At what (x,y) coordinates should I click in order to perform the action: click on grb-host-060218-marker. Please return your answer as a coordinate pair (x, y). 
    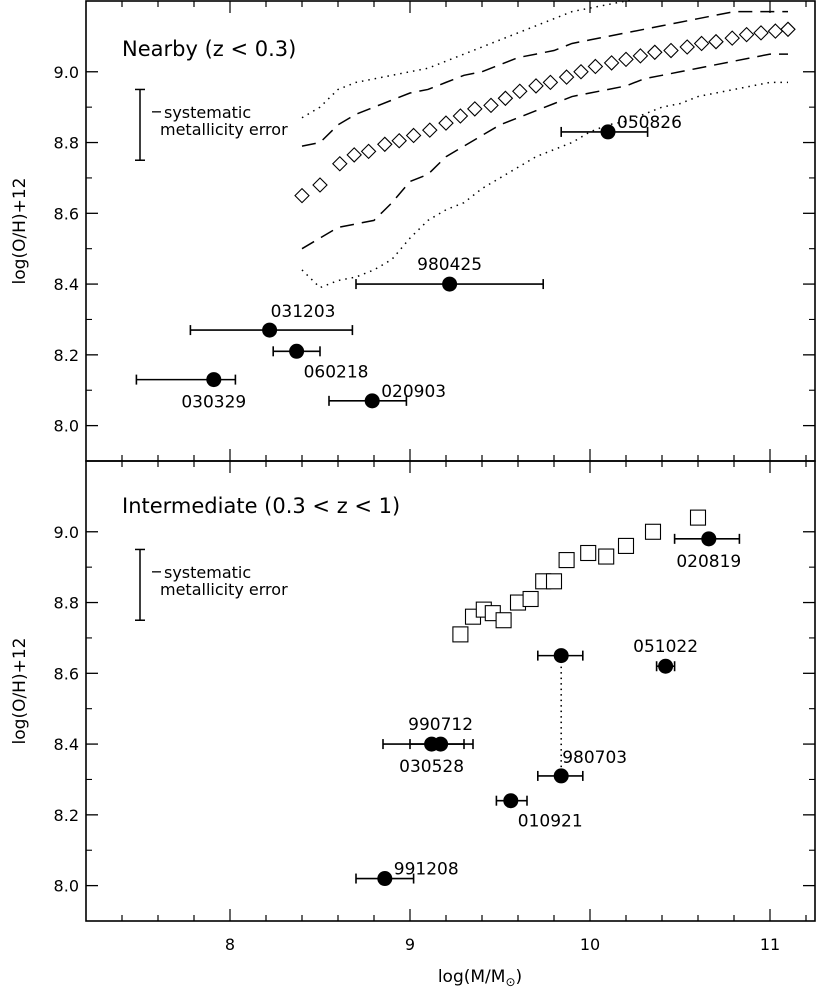
    Looking at the image, I should click on (297, 351).